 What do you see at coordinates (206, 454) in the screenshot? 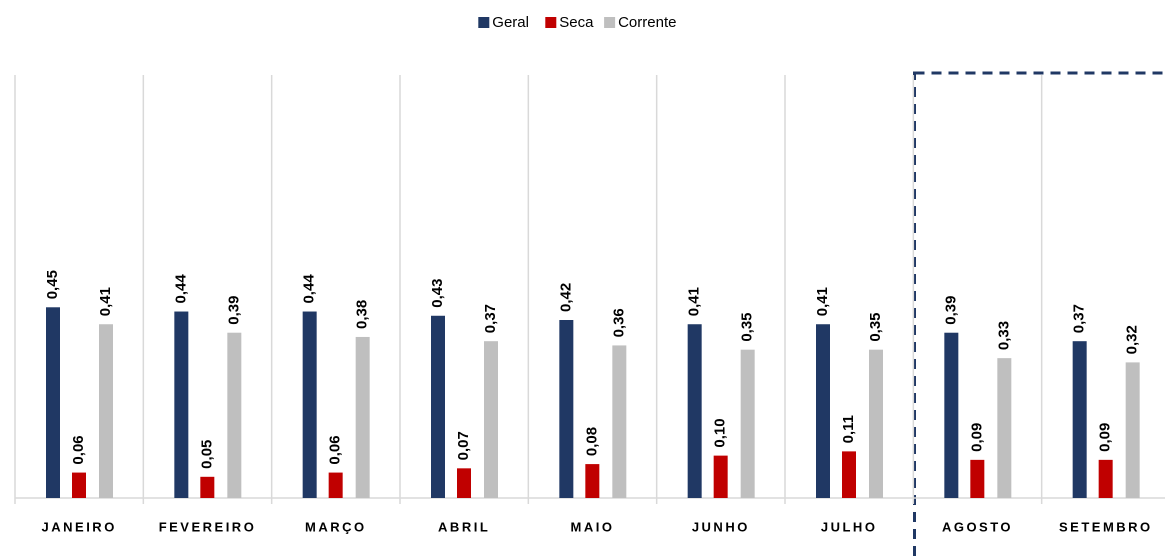
I see `data-label: 0,05` at bounding box center [206, 454].